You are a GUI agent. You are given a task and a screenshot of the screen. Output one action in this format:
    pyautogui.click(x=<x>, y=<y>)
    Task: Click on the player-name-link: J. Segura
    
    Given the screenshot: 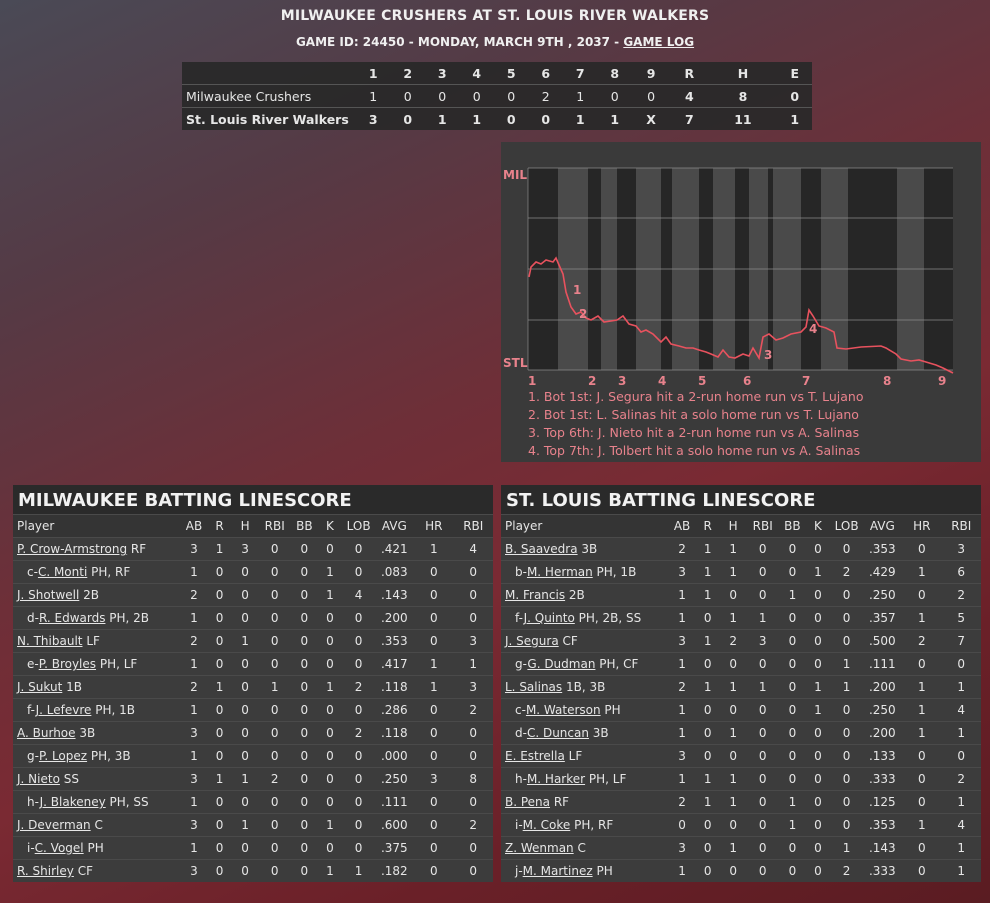 What is the action you would take?
    pyautogui.click(x=532, y=641)
    